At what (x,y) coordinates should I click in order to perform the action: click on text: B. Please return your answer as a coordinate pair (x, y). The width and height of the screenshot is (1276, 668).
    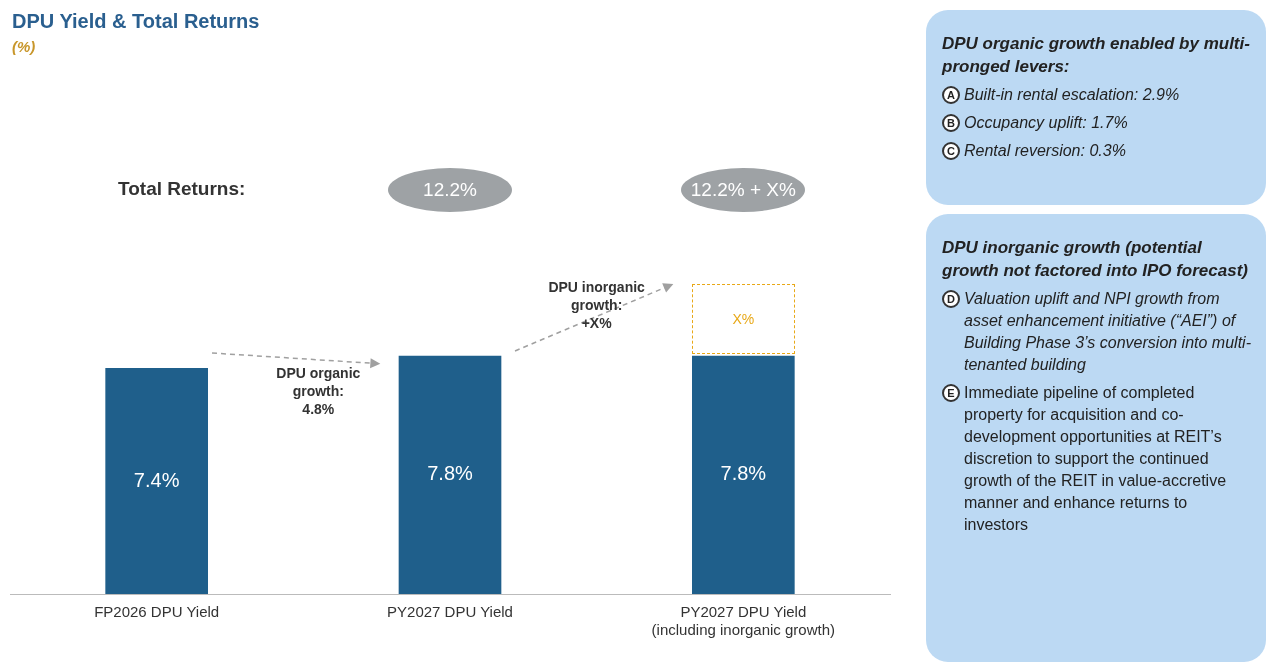
    Looking at the image, I should click on (951, 123).